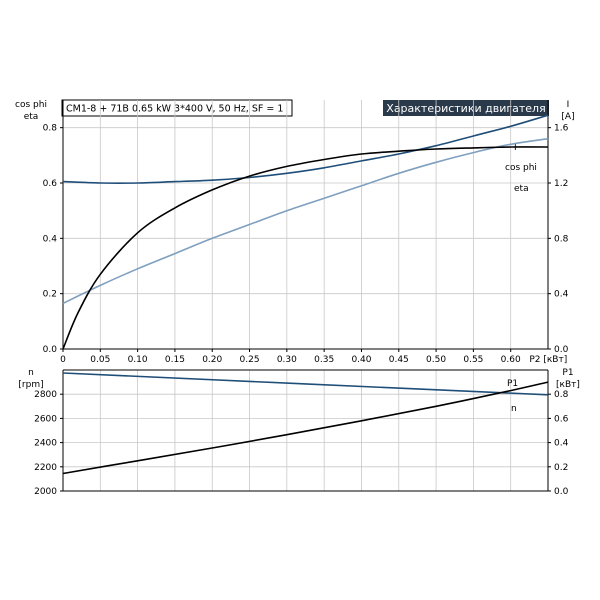  Describe the element at coordinates (567, 373) in the screenshot. I see `right-axis-label-p1: P1` at that location.